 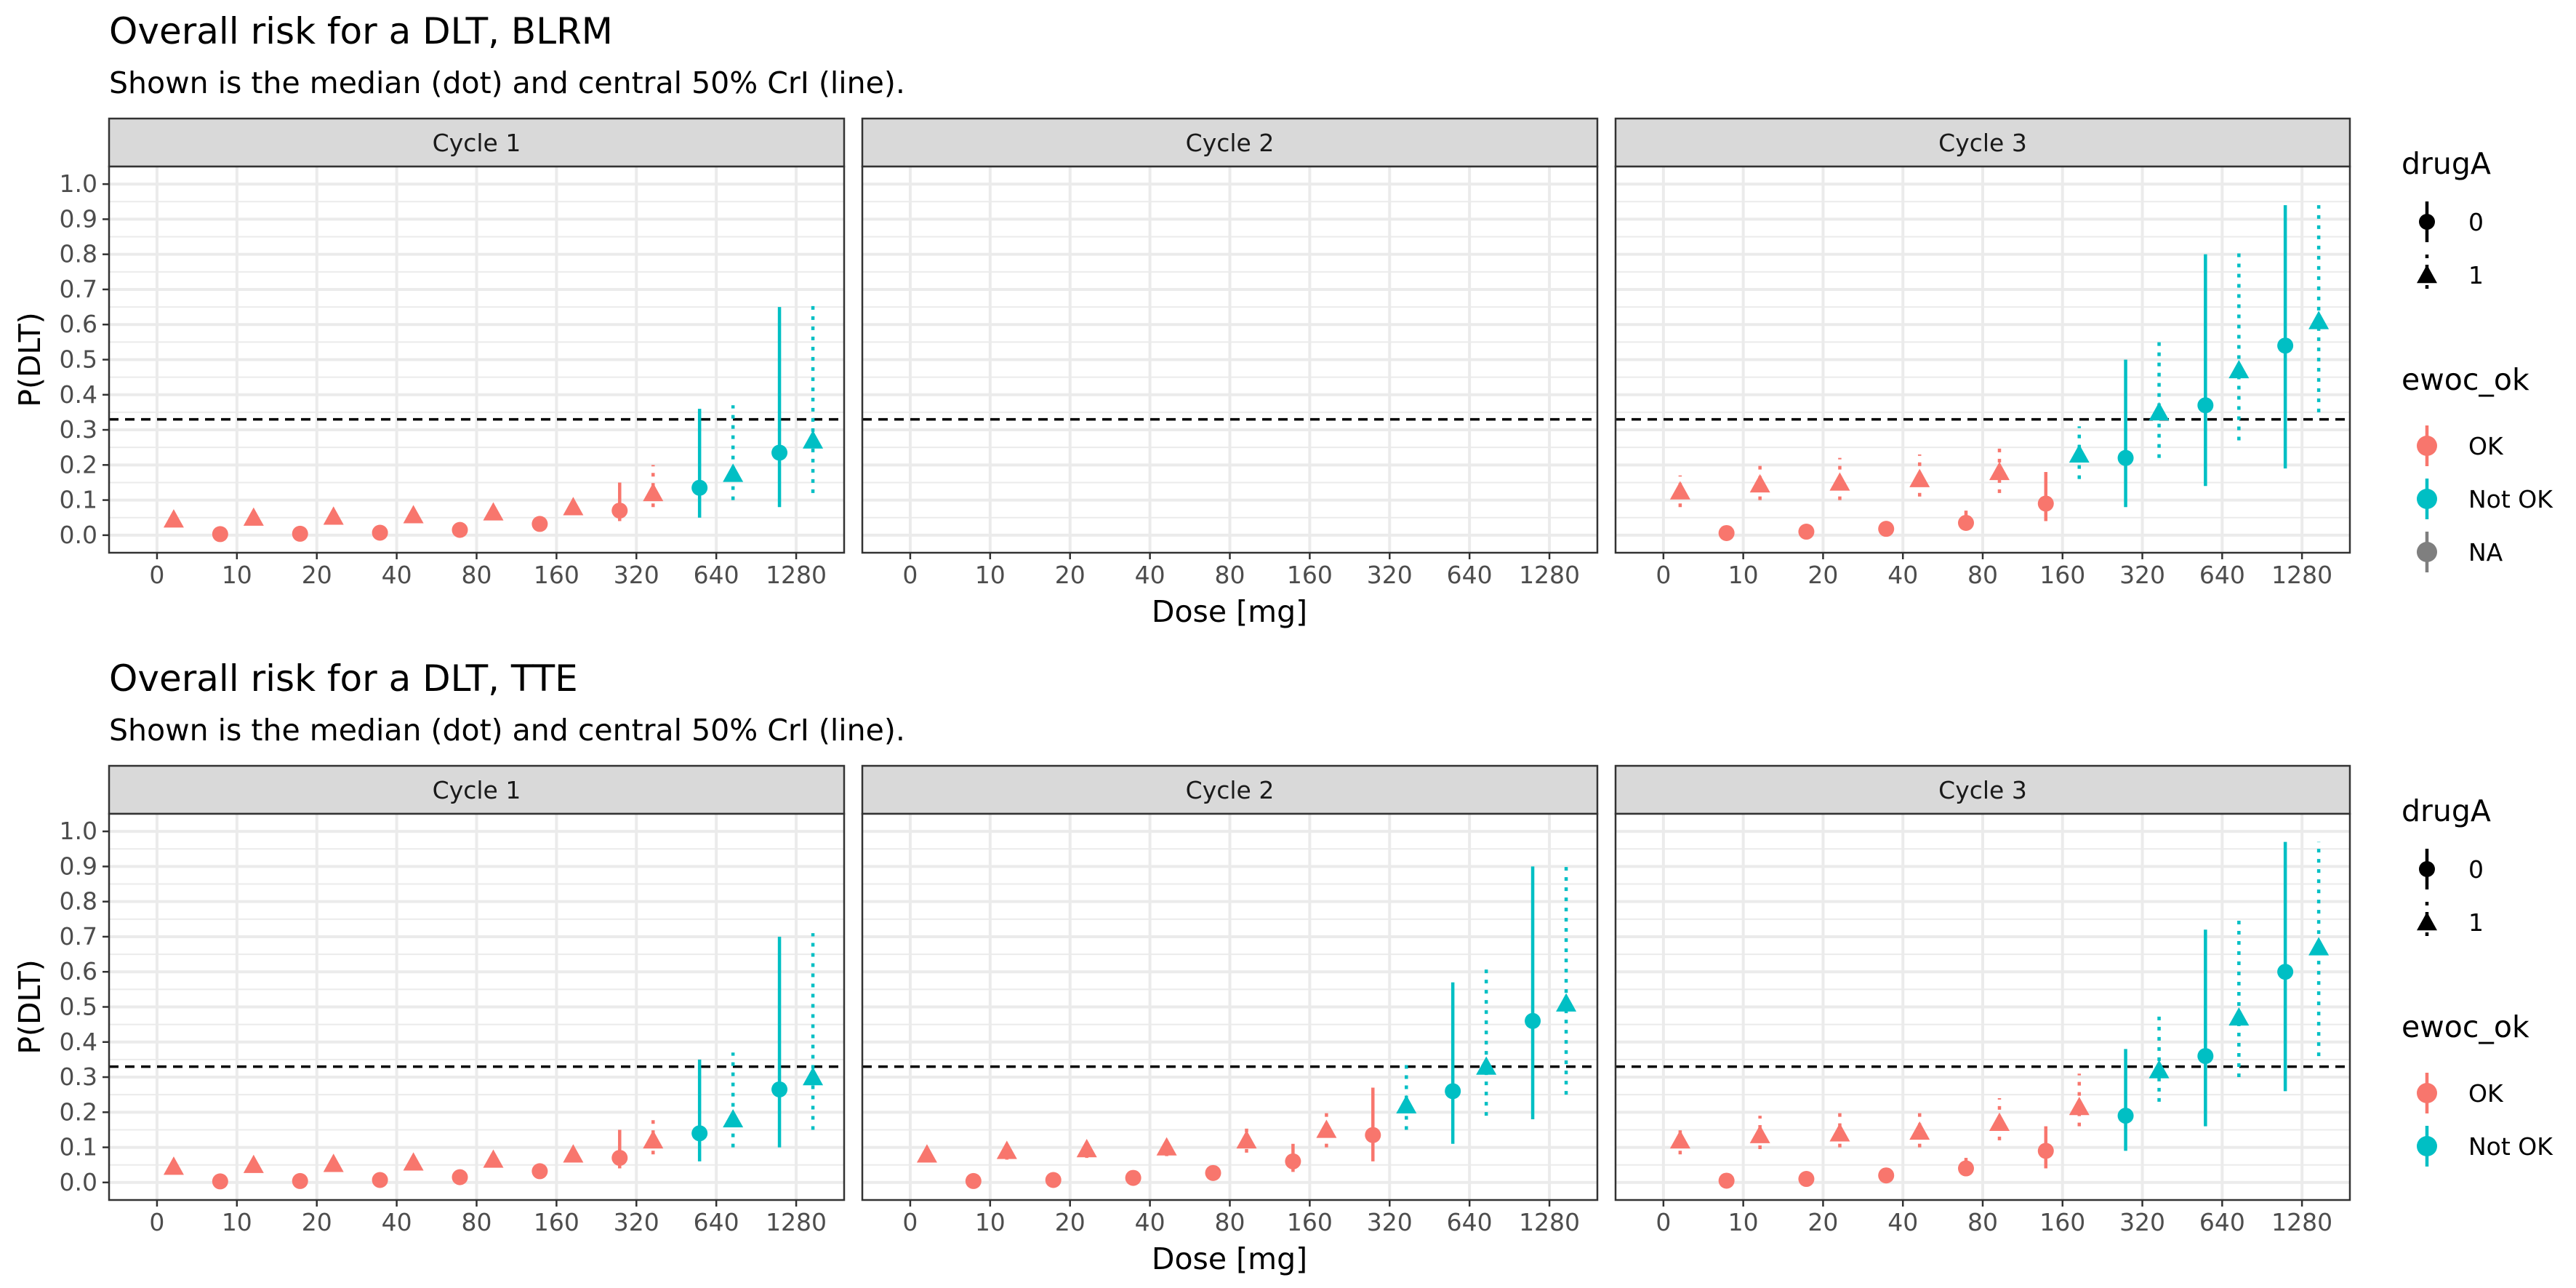 I want to click on legend-title-ewoc-ok: ewoc_ok, so click(x=2466, y=379).